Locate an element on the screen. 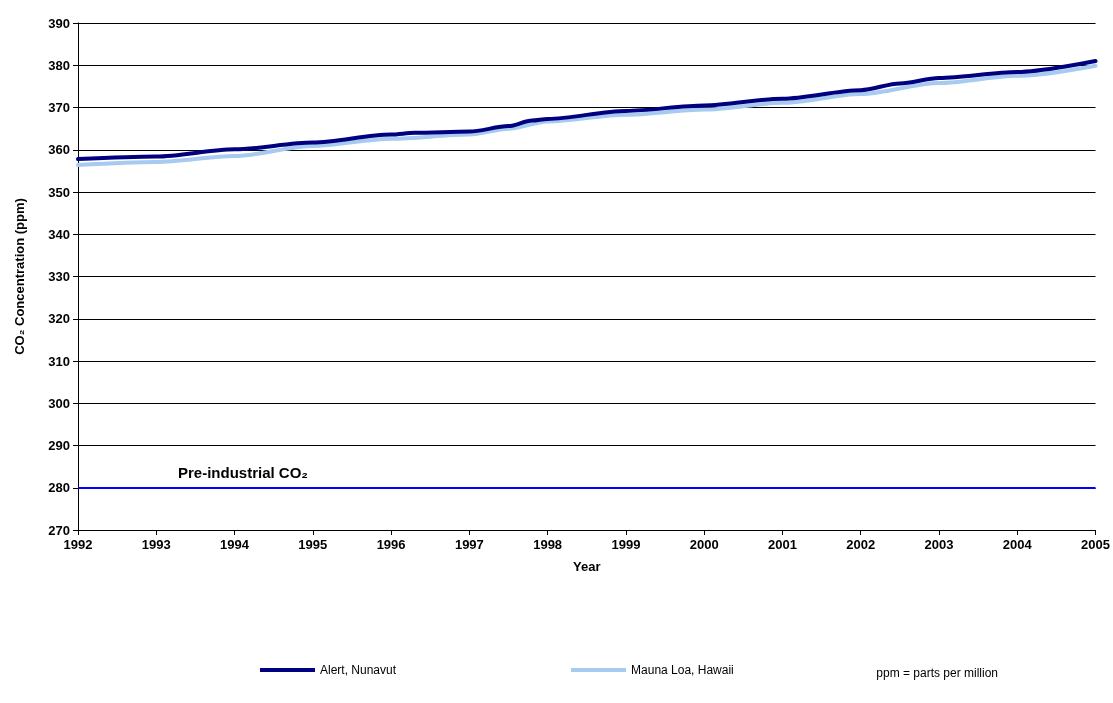 This screenshot has width=1113, height=703. y-tick-label: 310 is located at coordinates (59, 361).